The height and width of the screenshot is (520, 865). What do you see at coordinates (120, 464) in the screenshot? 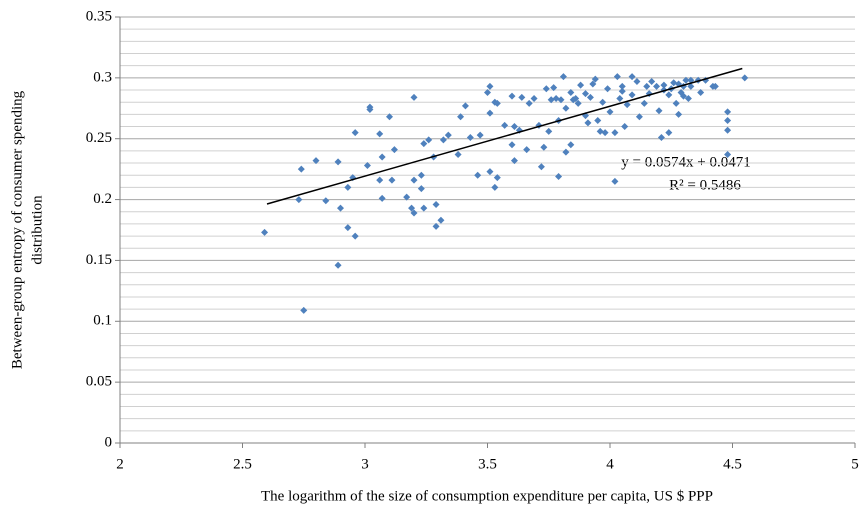
I see `x-tick-label: 2` at bounding box center [120, 464].